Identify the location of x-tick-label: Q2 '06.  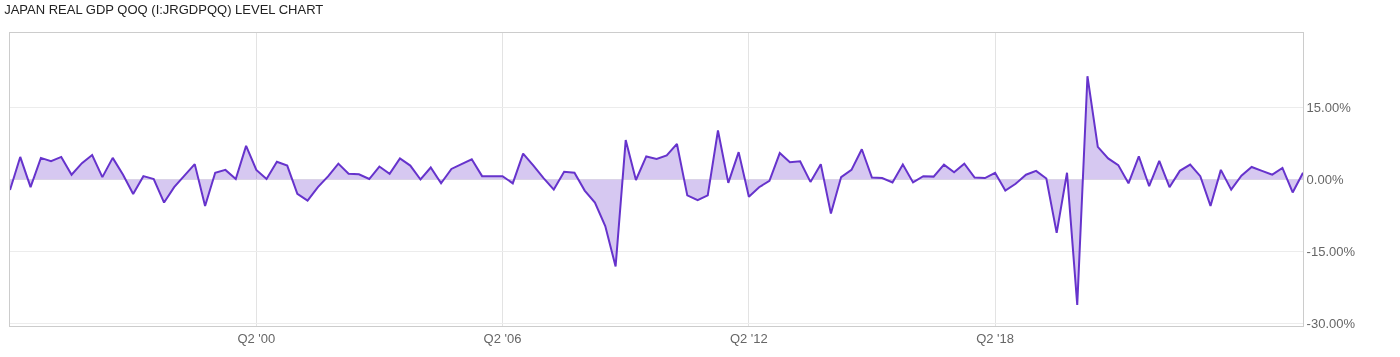
(502, 338).